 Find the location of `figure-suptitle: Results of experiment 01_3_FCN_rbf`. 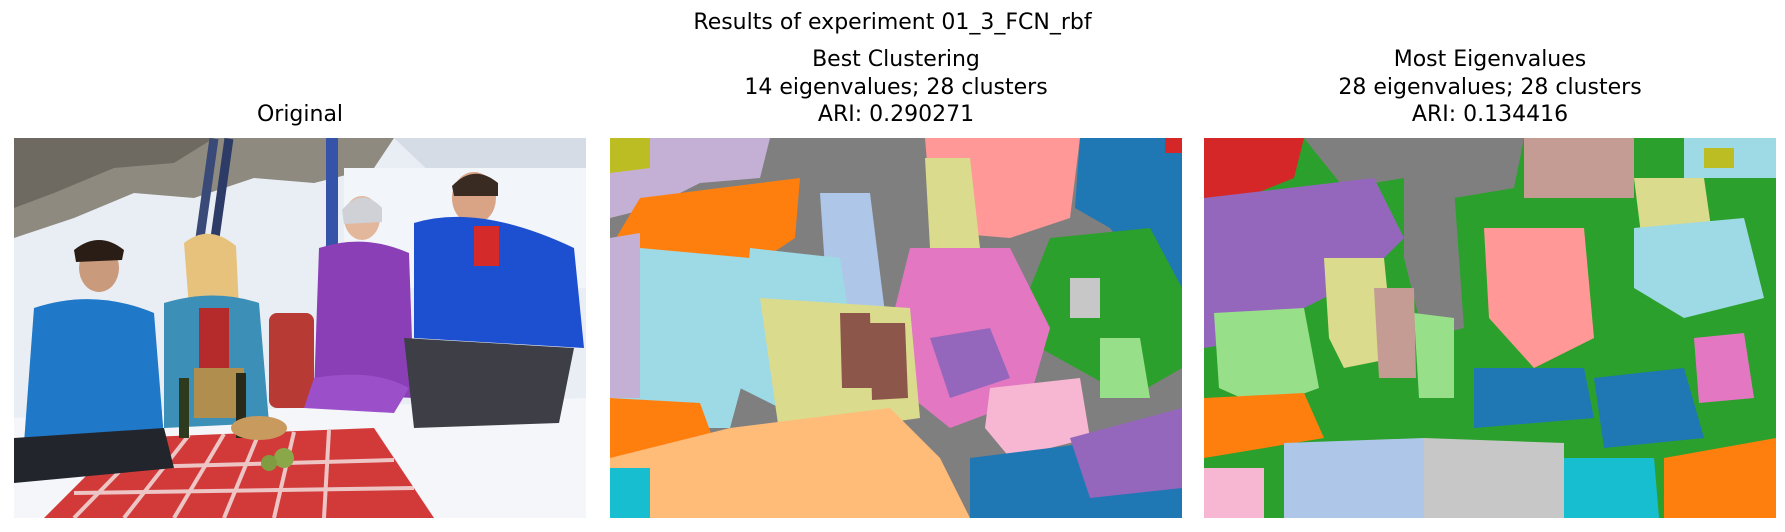

figure-suptitle: Results of experiment 01_3_FCN_rbf is located at coordinates (892, 22).